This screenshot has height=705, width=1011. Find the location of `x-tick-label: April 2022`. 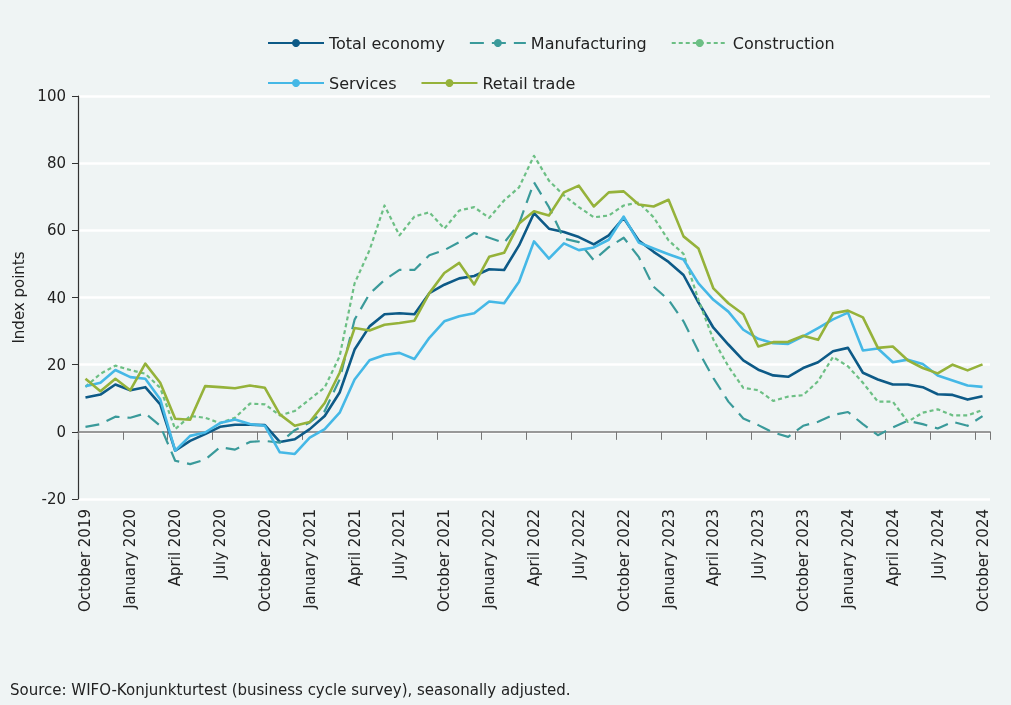

x-tick-label: April 2022 is located at coordinates (534, 548).